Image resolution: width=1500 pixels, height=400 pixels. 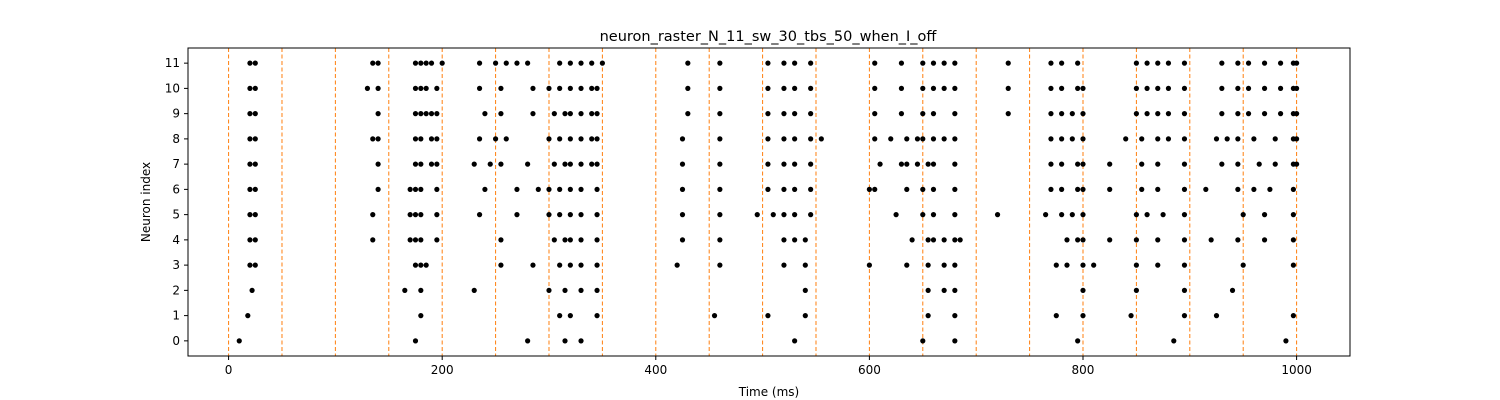 I want to click on spike-n8-t135, so click(x=373, y=139).